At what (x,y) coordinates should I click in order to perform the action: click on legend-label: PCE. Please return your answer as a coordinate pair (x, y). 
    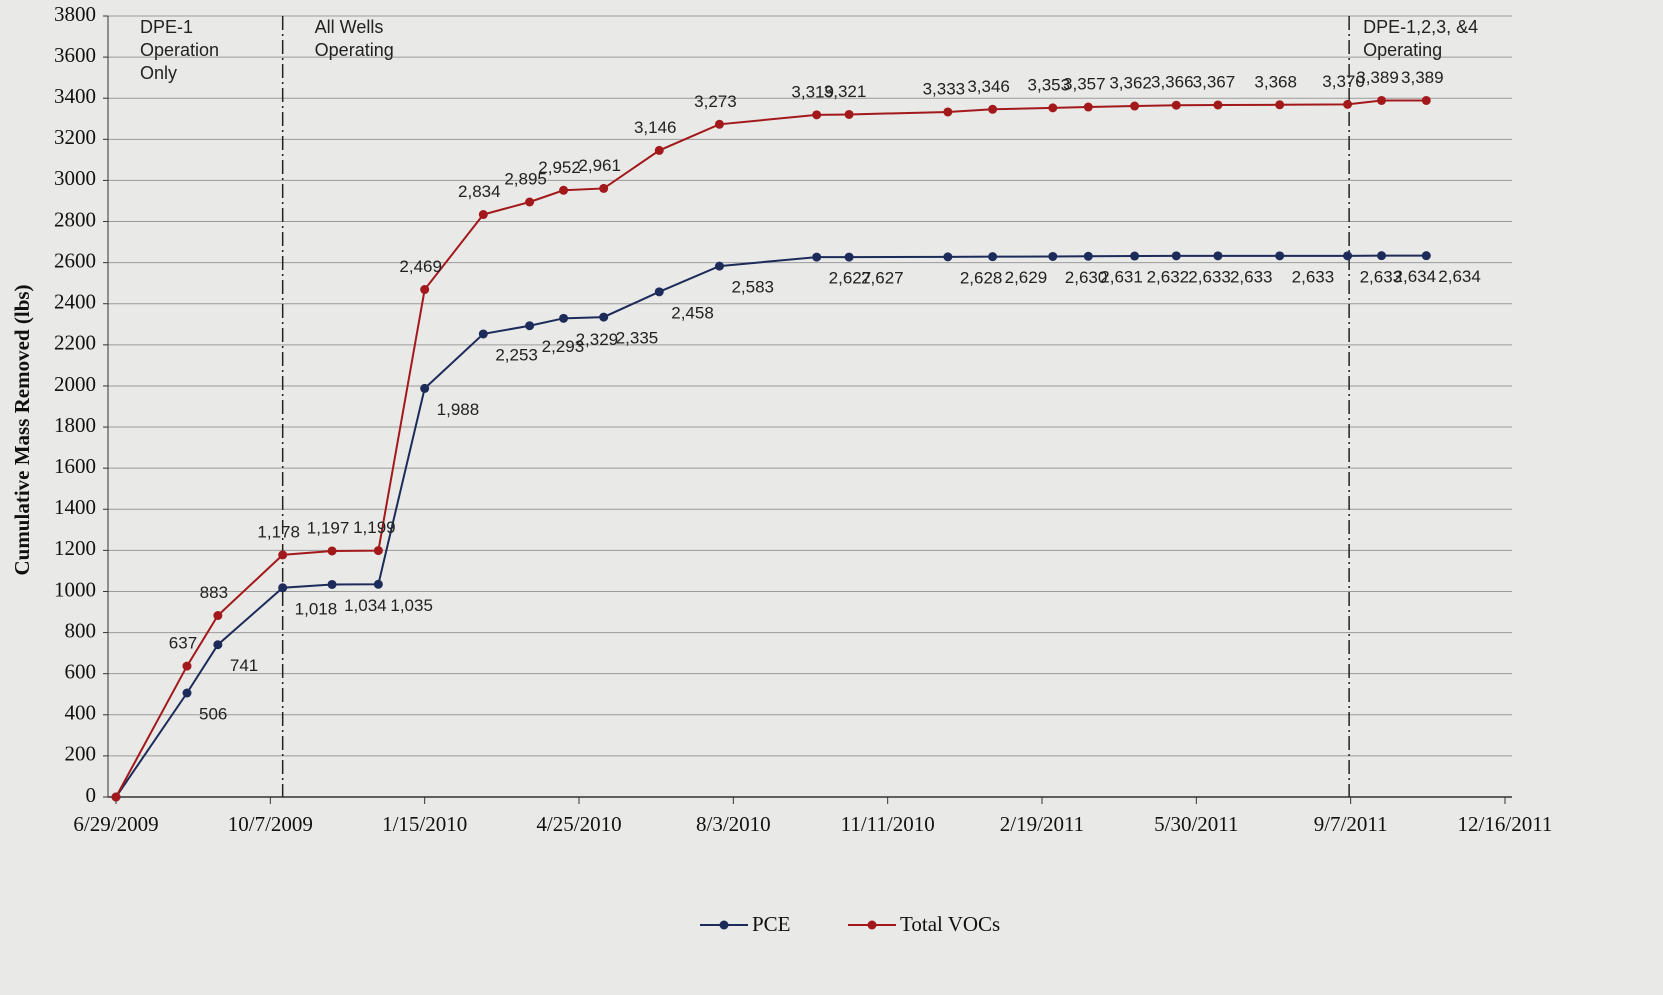
    Looking at the image, I should click on (771, 924).